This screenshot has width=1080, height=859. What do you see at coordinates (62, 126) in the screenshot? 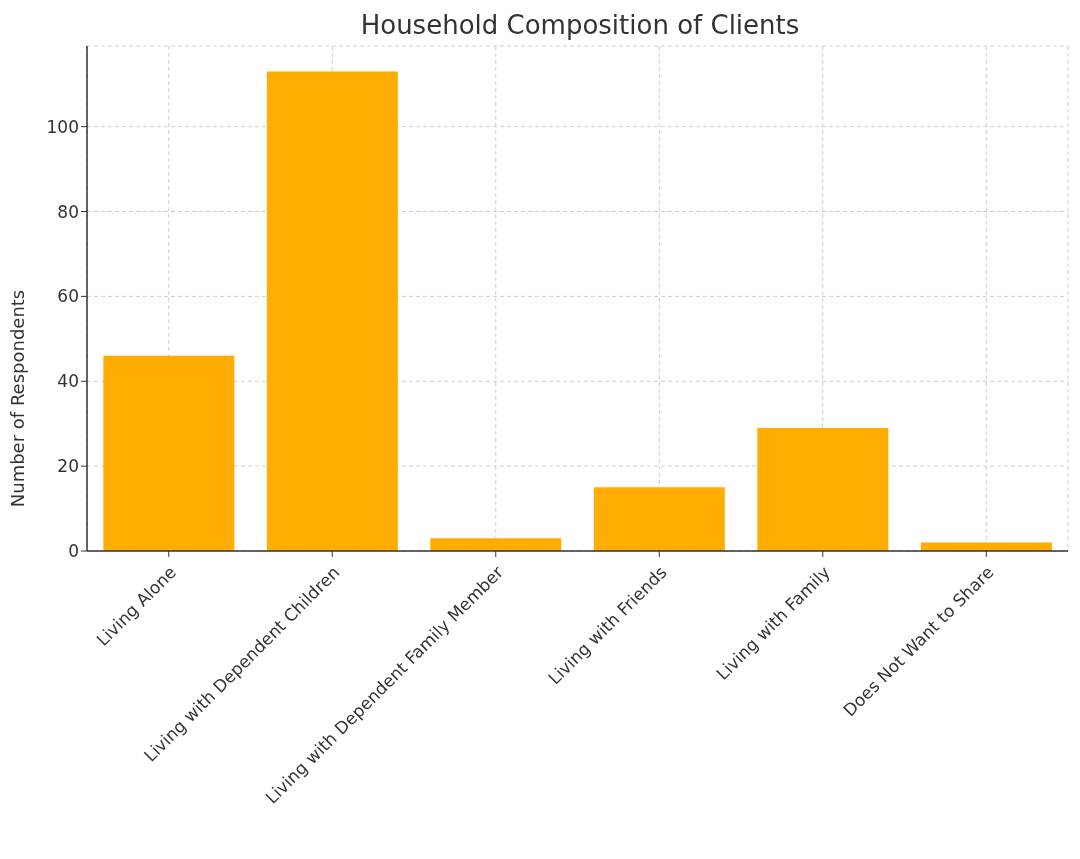
I see `y-tick-label: 100` at bounding box center [62, 126].